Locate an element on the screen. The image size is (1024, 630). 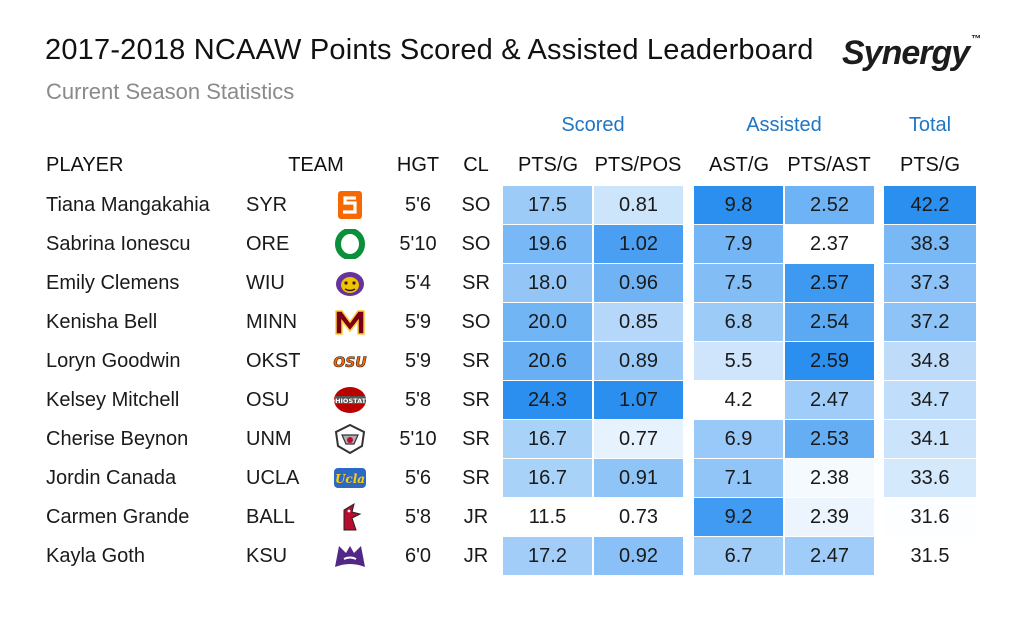
team-abbr: SYR is located at coordinates (267, 205).